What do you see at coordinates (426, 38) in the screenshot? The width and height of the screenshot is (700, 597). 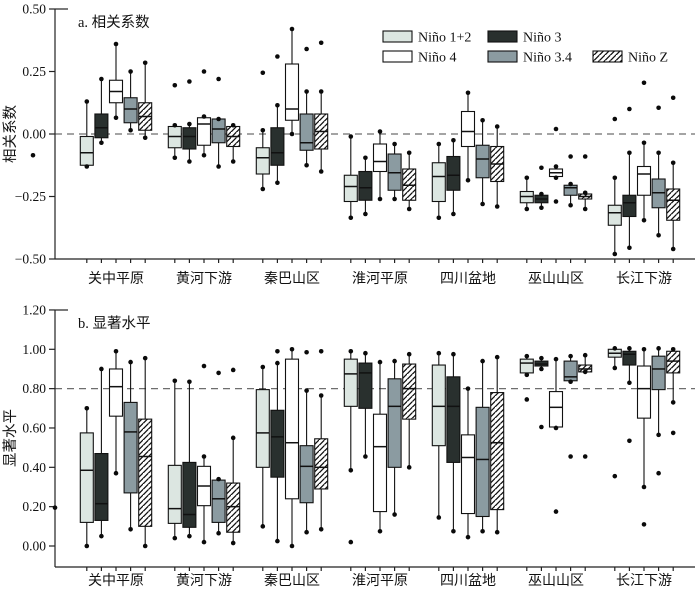 I see `legend-item-nino12: Niño 1+2` at bounding box center [426, 38].